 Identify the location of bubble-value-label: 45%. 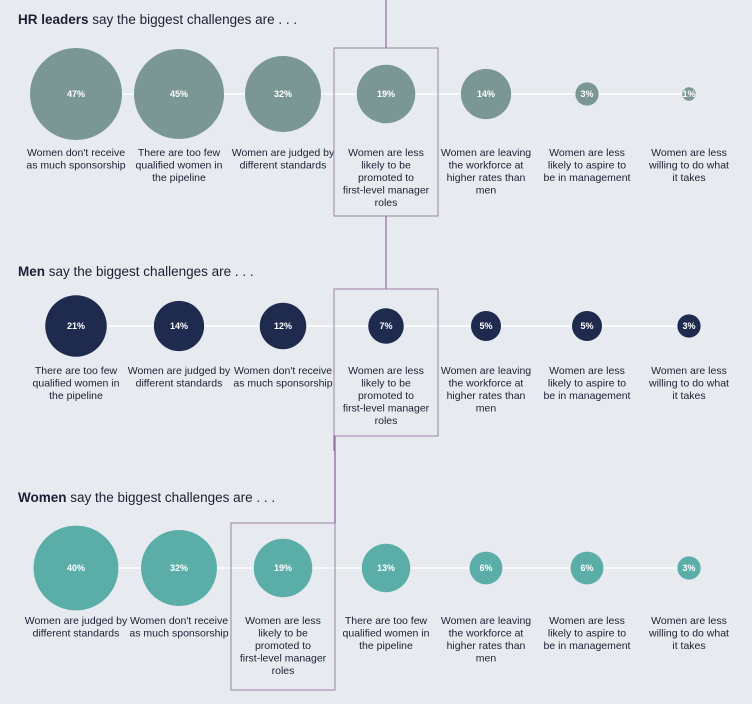
(179, 94).